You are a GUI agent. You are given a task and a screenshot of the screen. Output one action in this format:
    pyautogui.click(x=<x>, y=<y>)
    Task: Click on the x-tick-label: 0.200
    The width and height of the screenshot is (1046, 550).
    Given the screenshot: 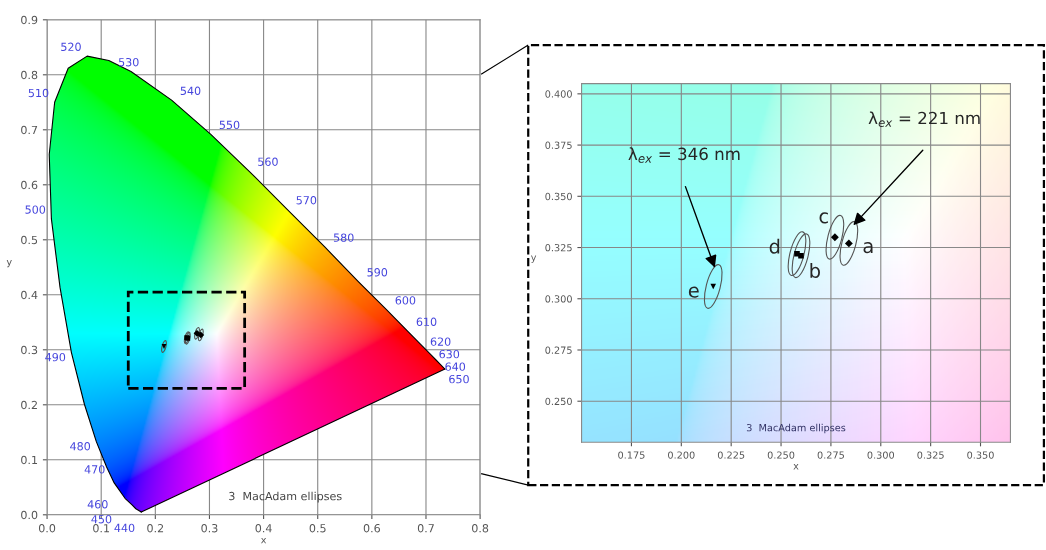 What is the action you would take?
    pyautogui.click(x=681, y=455)
    